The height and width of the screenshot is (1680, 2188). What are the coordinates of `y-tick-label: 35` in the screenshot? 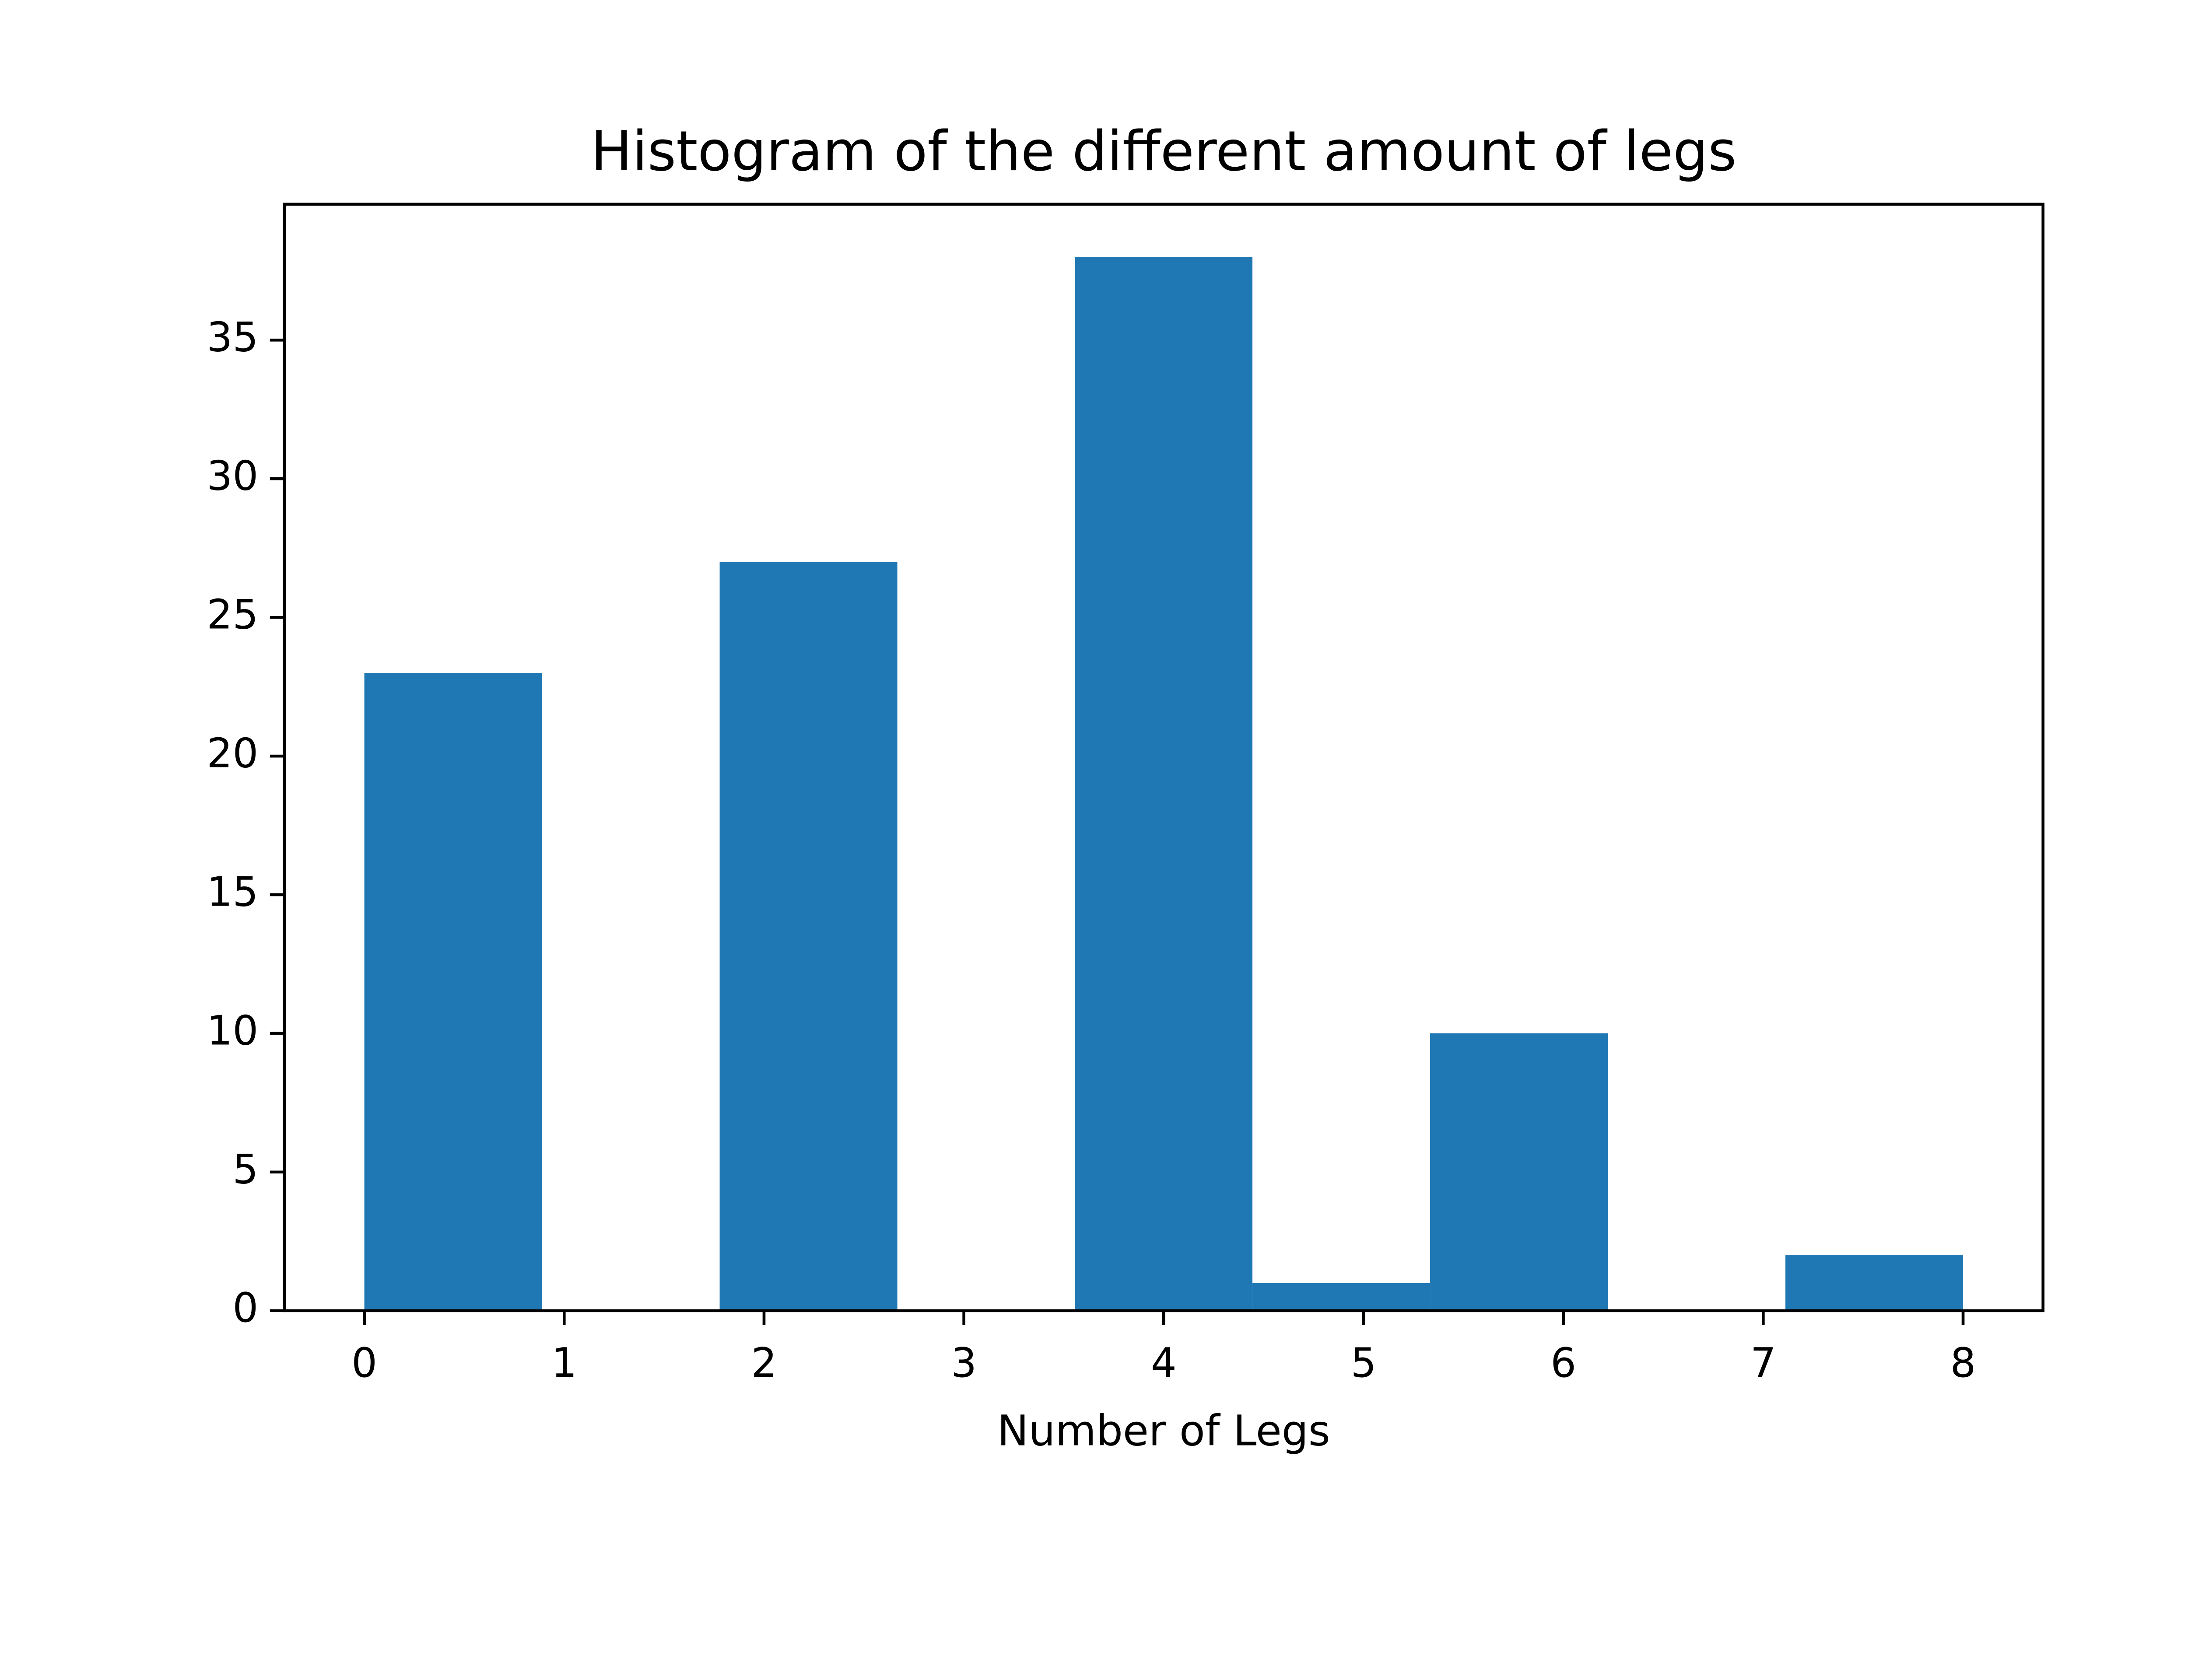 It's located at (232, 337).